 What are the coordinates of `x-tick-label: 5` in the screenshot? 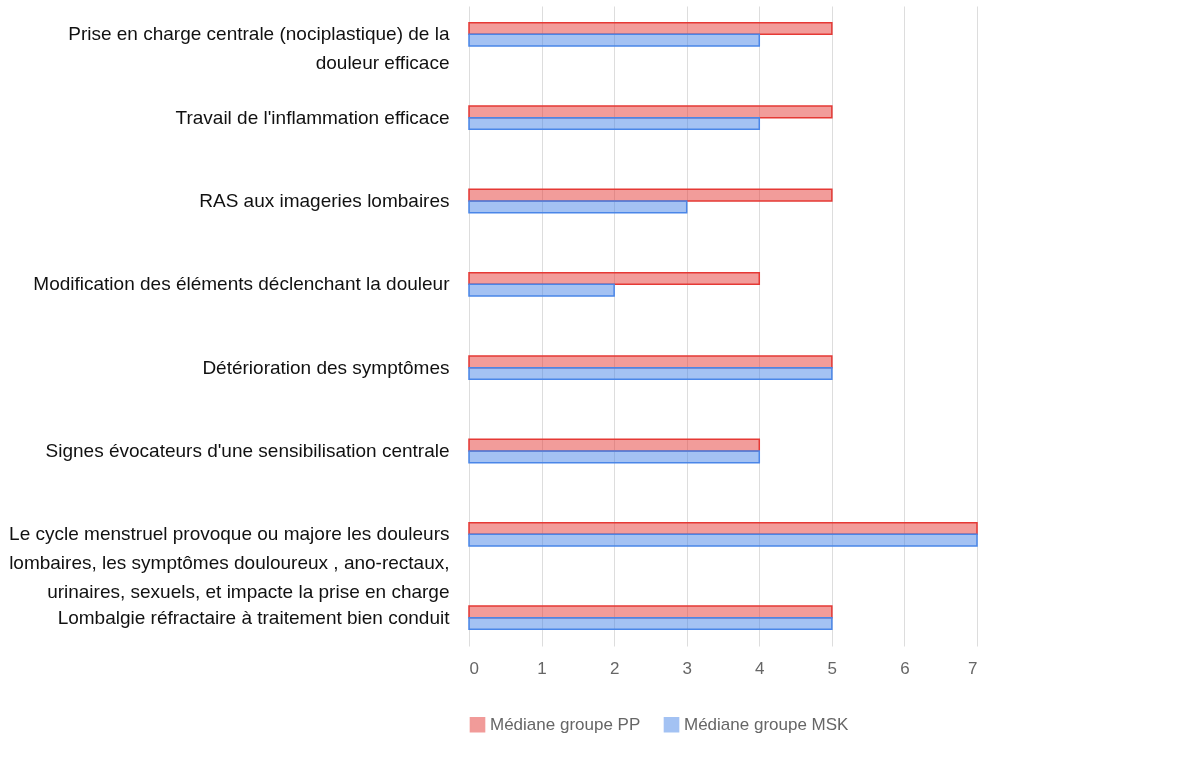 It's located at (832, 668).